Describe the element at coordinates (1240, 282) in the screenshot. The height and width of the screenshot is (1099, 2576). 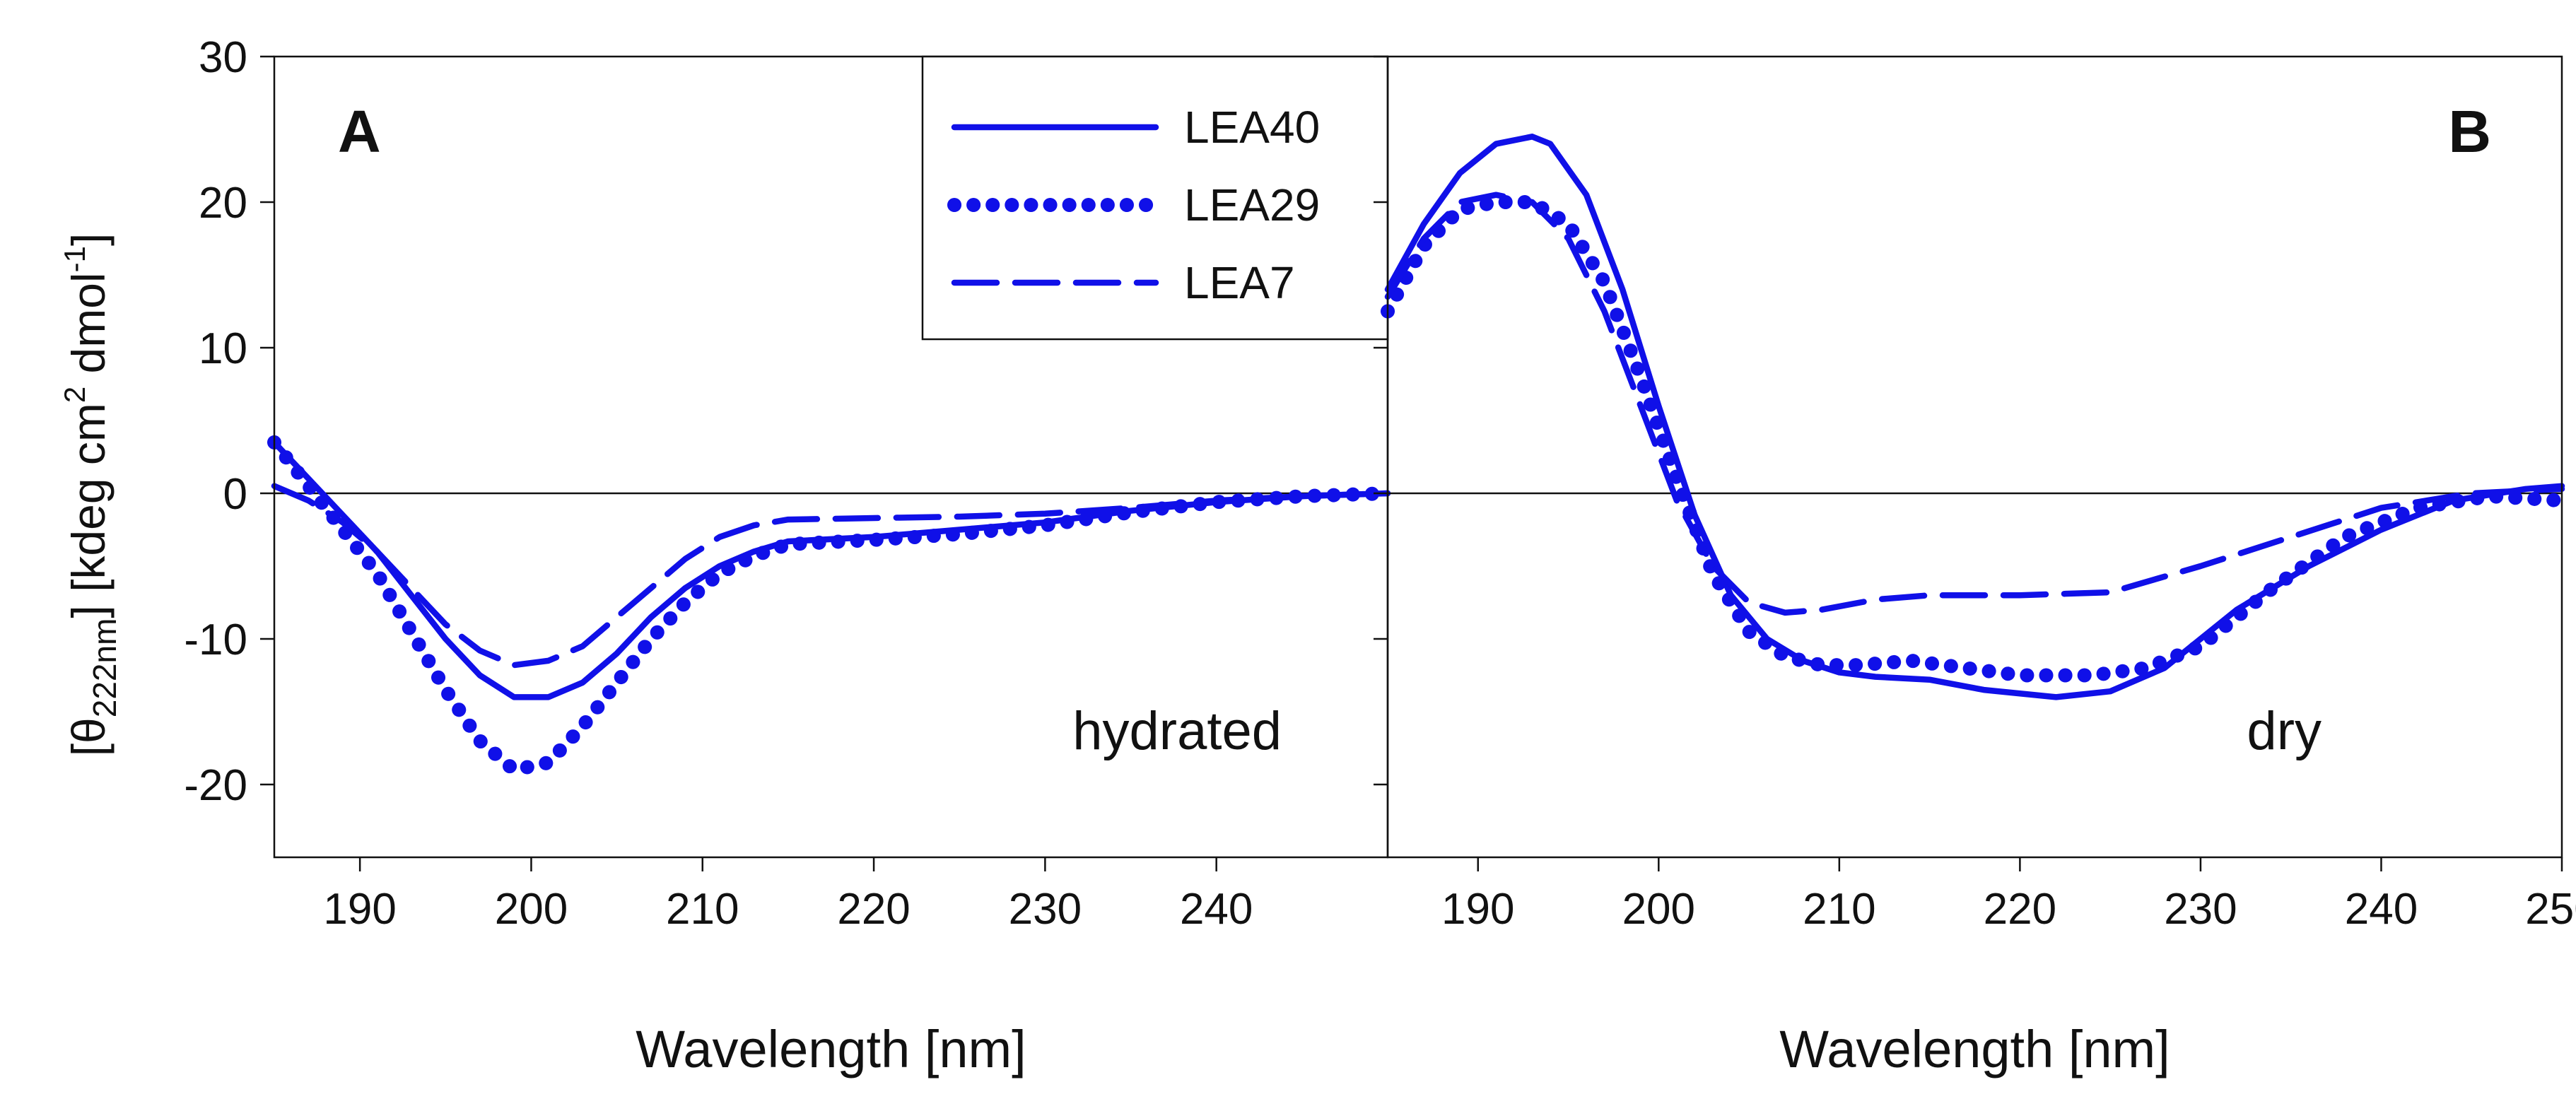
I see `legend-label: LEA7` at that location.